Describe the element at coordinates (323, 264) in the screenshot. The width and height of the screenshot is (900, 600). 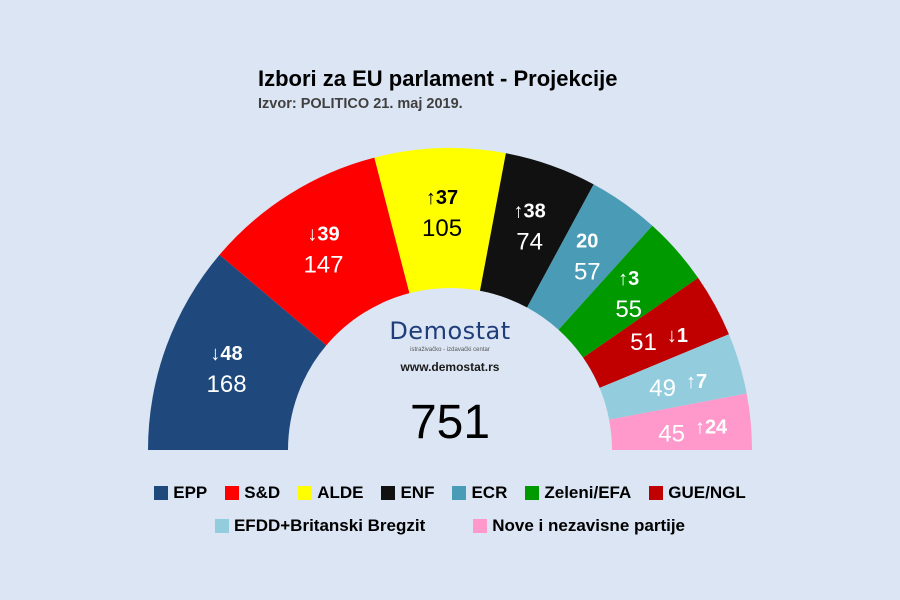
I see `seat-label: 147` at that location.